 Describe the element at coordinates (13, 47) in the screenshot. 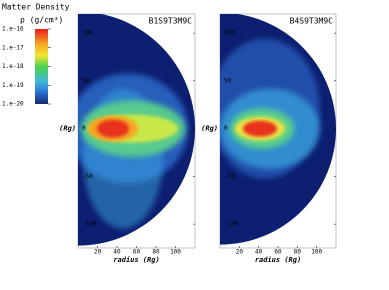

I see `colorbar-tick-label: 1.e-17` at that location.